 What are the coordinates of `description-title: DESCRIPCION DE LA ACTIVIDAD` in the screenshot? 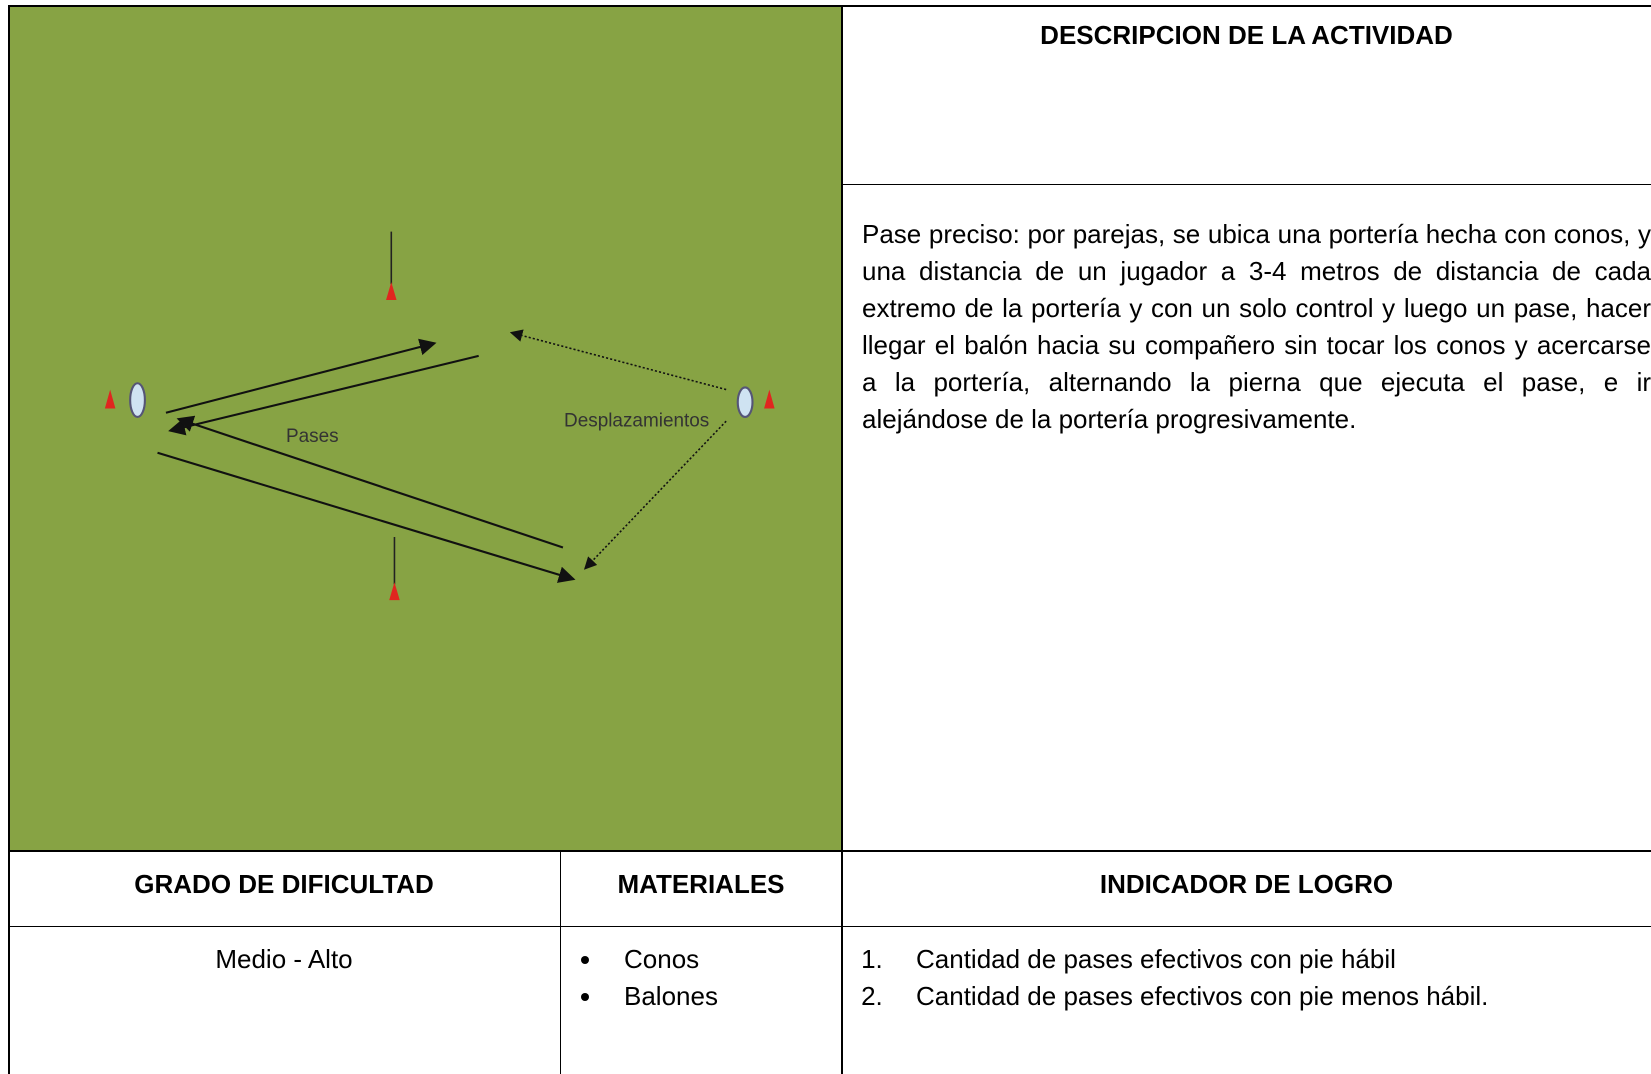 It's located at (1246, 35).